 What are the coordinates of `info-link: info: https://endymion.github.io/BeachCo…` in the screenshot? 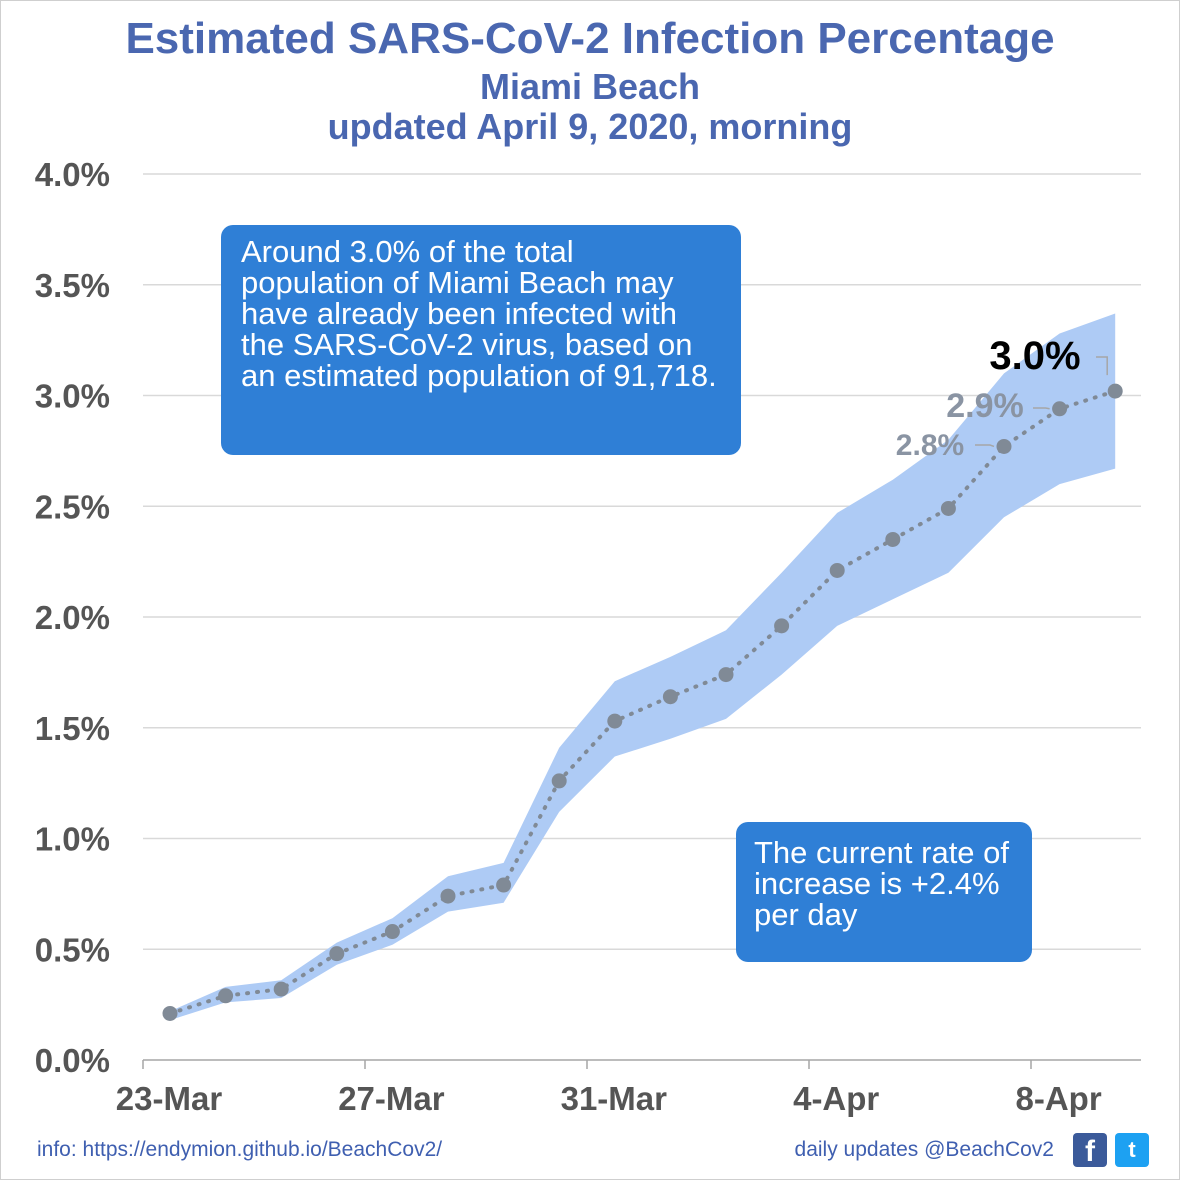 It's located at (240, 1149).